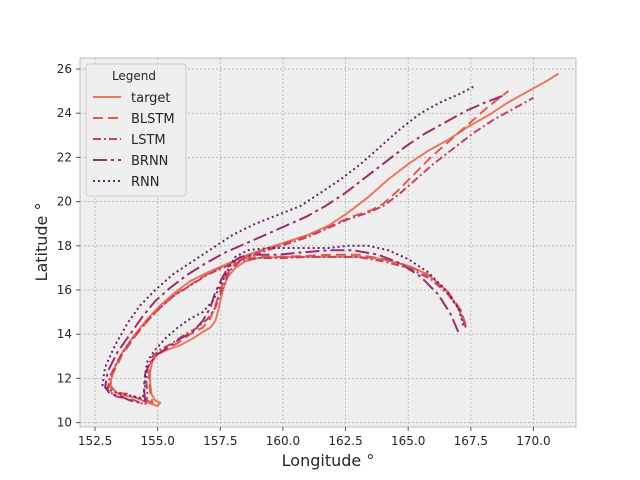 The width and height of the screenshot is (640, 480). What do you see at coordinates (345, 441) in the screenshot?
I see `x-tick-label: 162.5` at bounding box center [345, 441].